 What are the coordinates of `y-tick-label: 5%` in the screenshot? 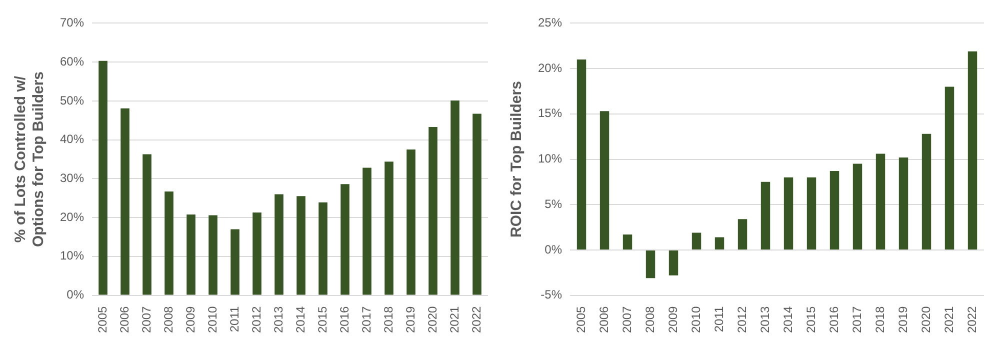 It's located at (553, 203).